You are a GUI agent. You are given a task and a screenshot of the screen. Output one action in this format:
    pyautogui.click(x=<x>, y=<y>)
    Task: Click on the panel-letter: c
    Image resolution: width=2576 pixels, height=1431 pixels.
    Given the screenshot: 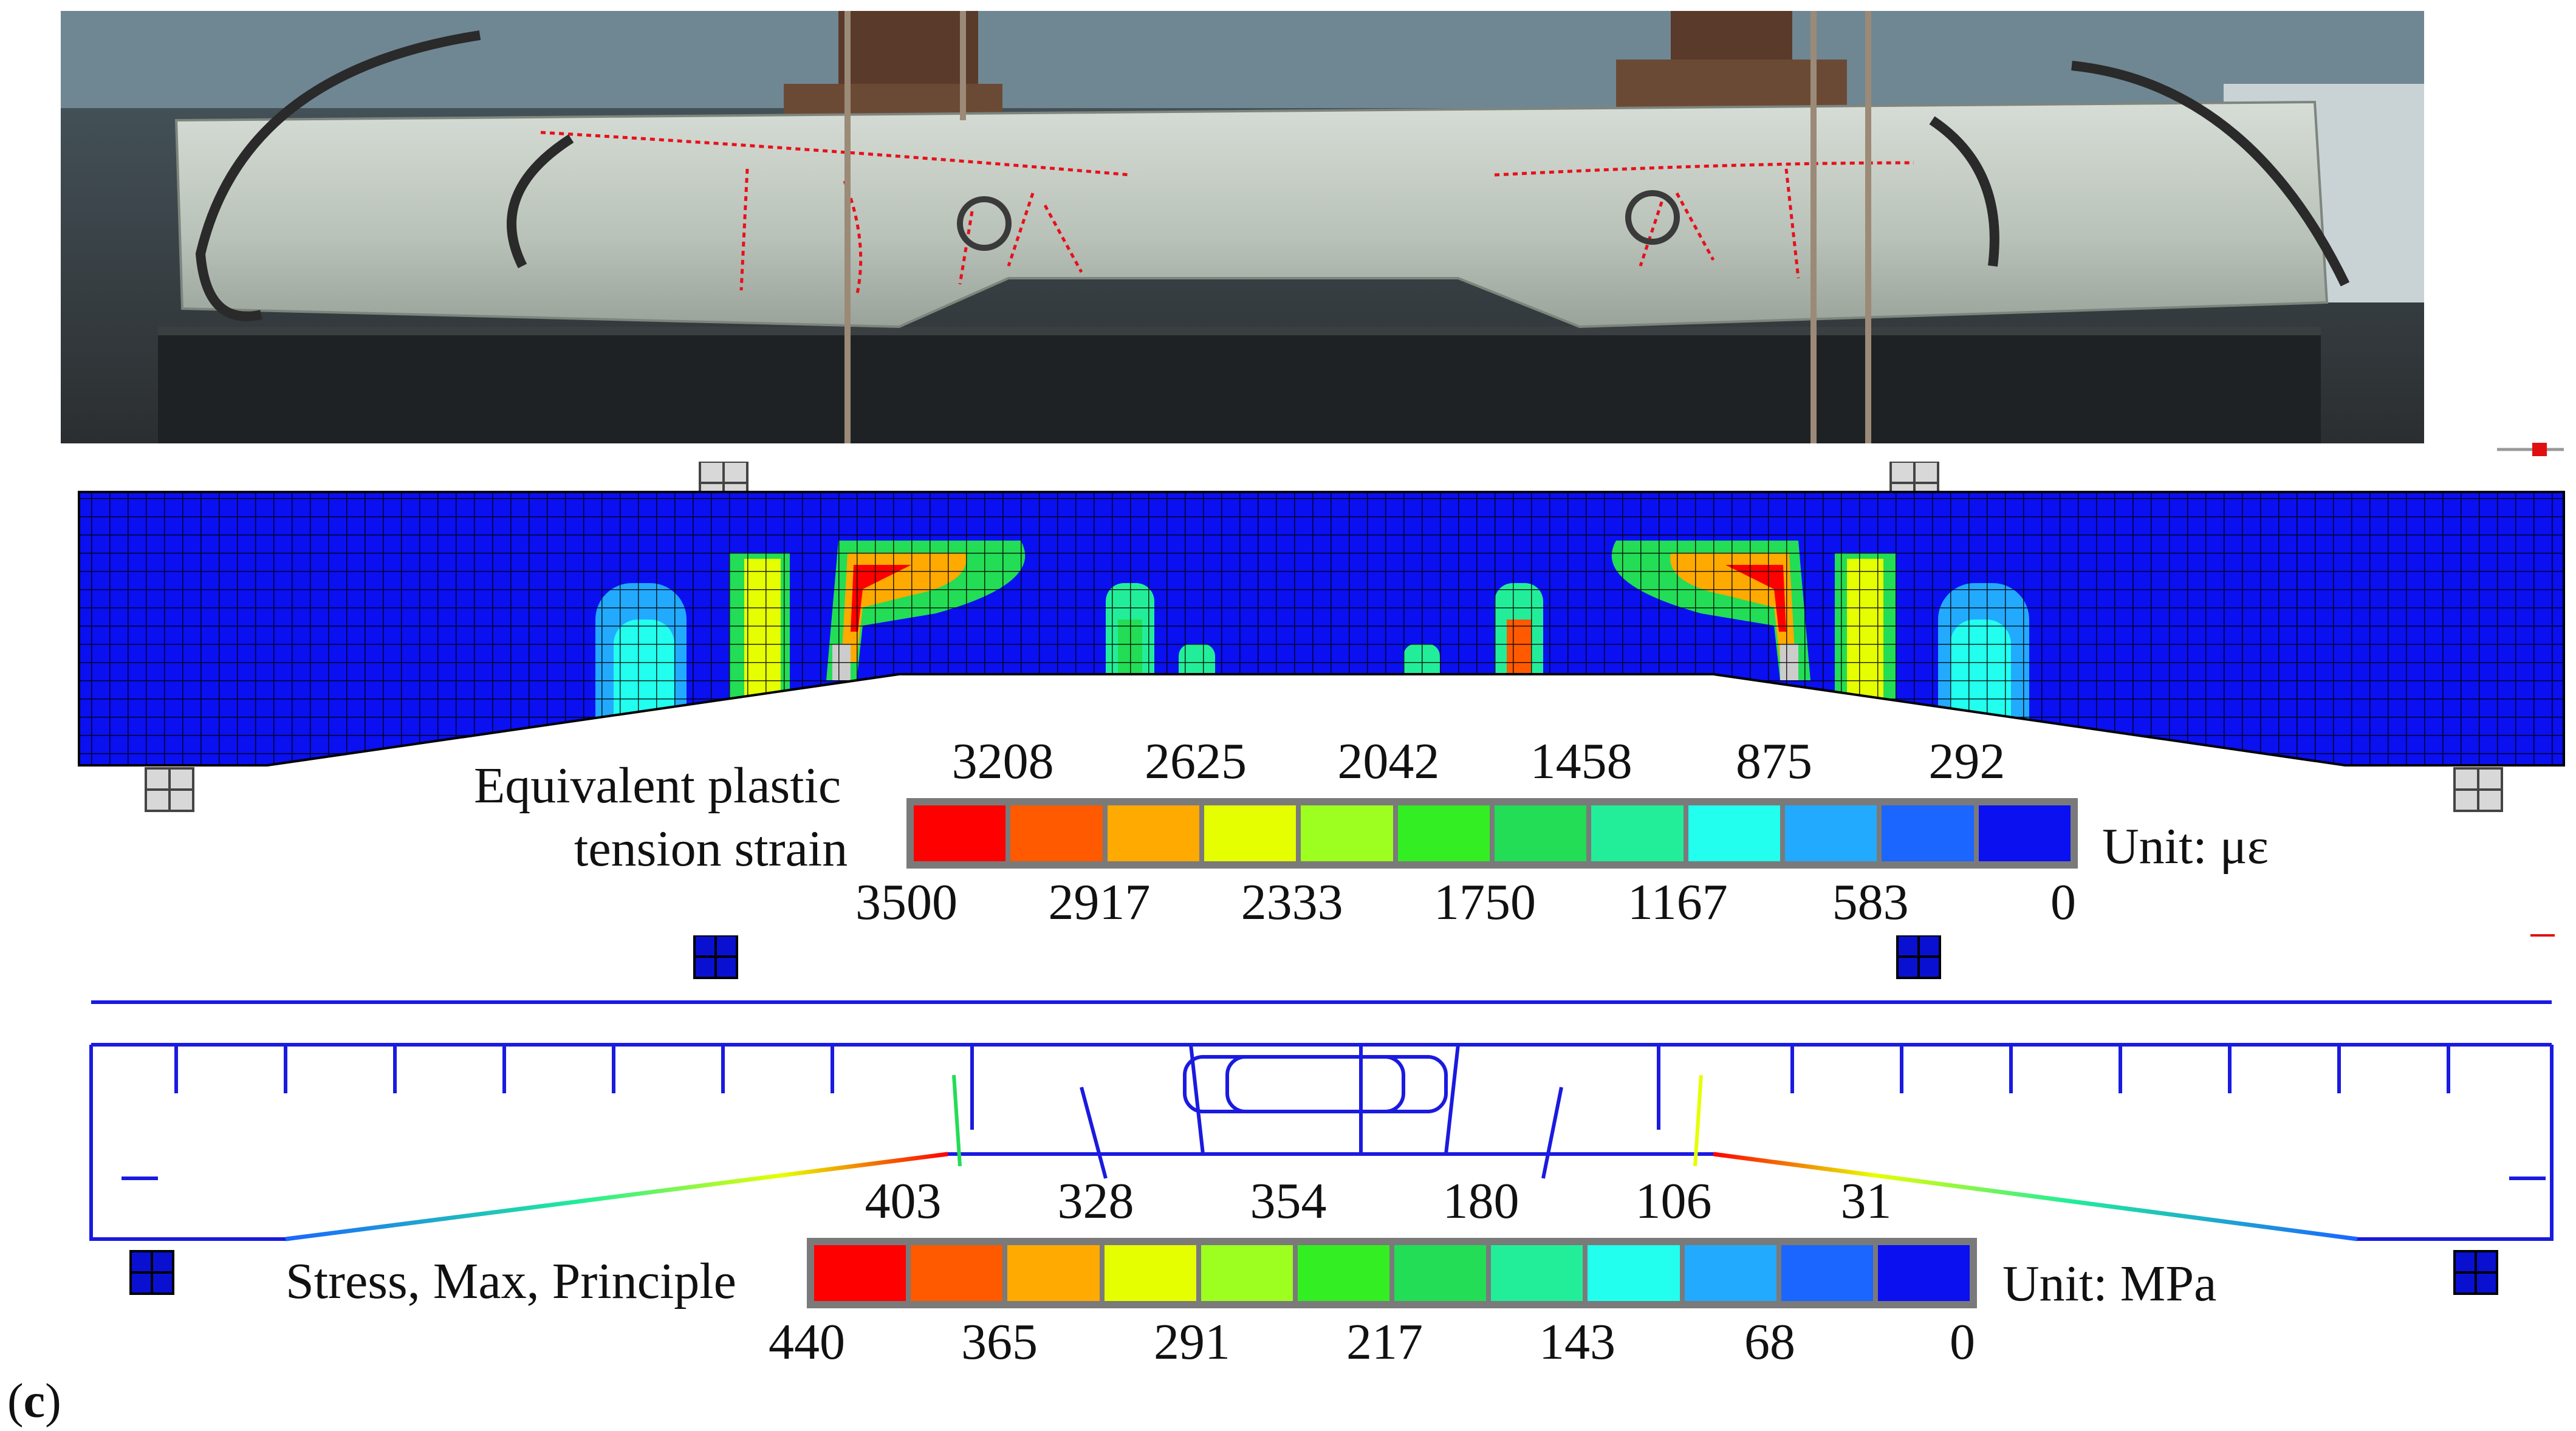 What is the action you would take?
    pyautogui.click(x=34, y=1401)
    